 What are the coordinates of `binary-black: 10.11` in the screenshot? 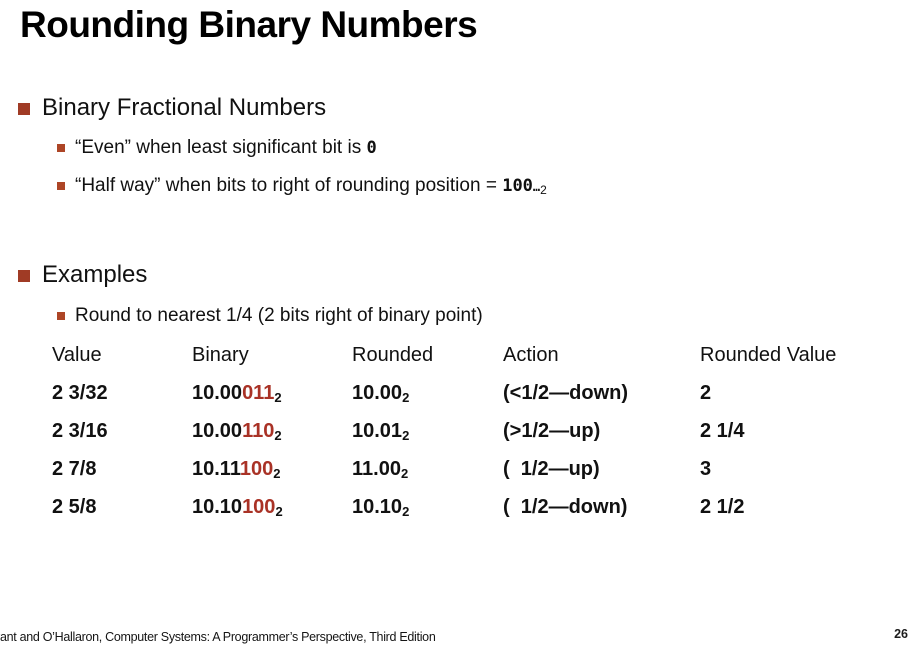 It's located at (216, 469).